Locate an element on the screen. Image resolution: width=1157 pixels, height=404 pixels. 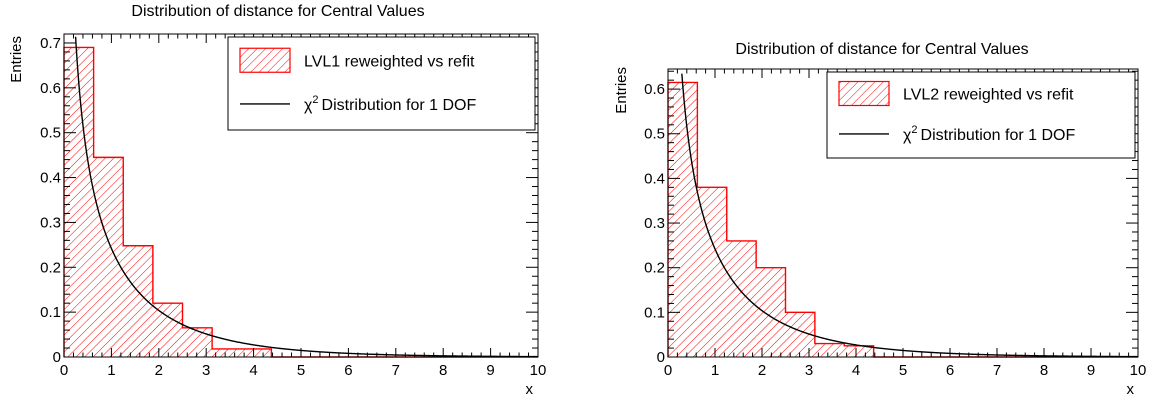
legend-label-histogram: LVL2 reweighted vs refit is located at coordinates (988, 95).